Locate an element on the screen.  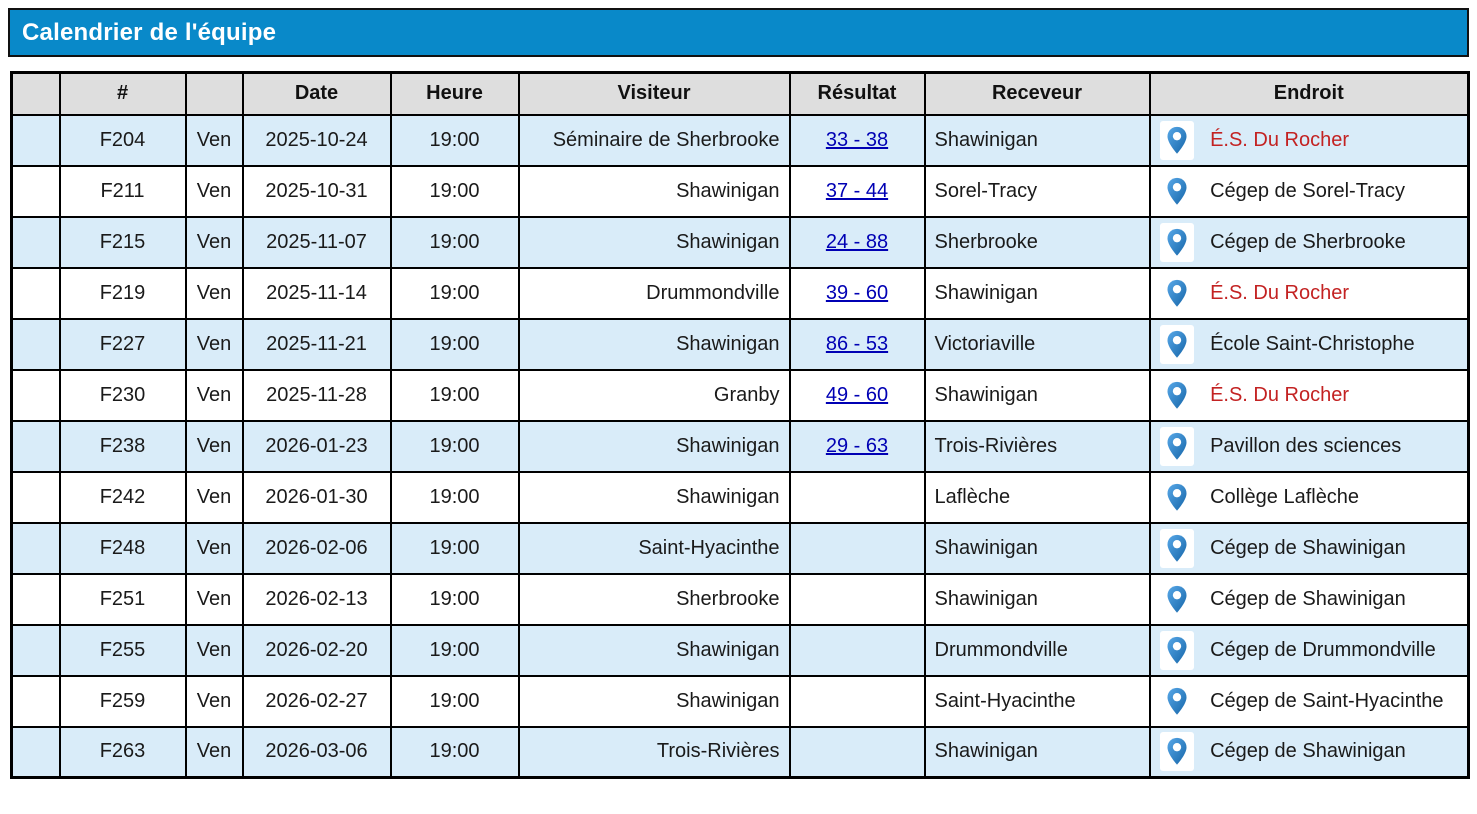
venue-name: Cégep de Sherbrooke is located at coordinates (1308, 241).